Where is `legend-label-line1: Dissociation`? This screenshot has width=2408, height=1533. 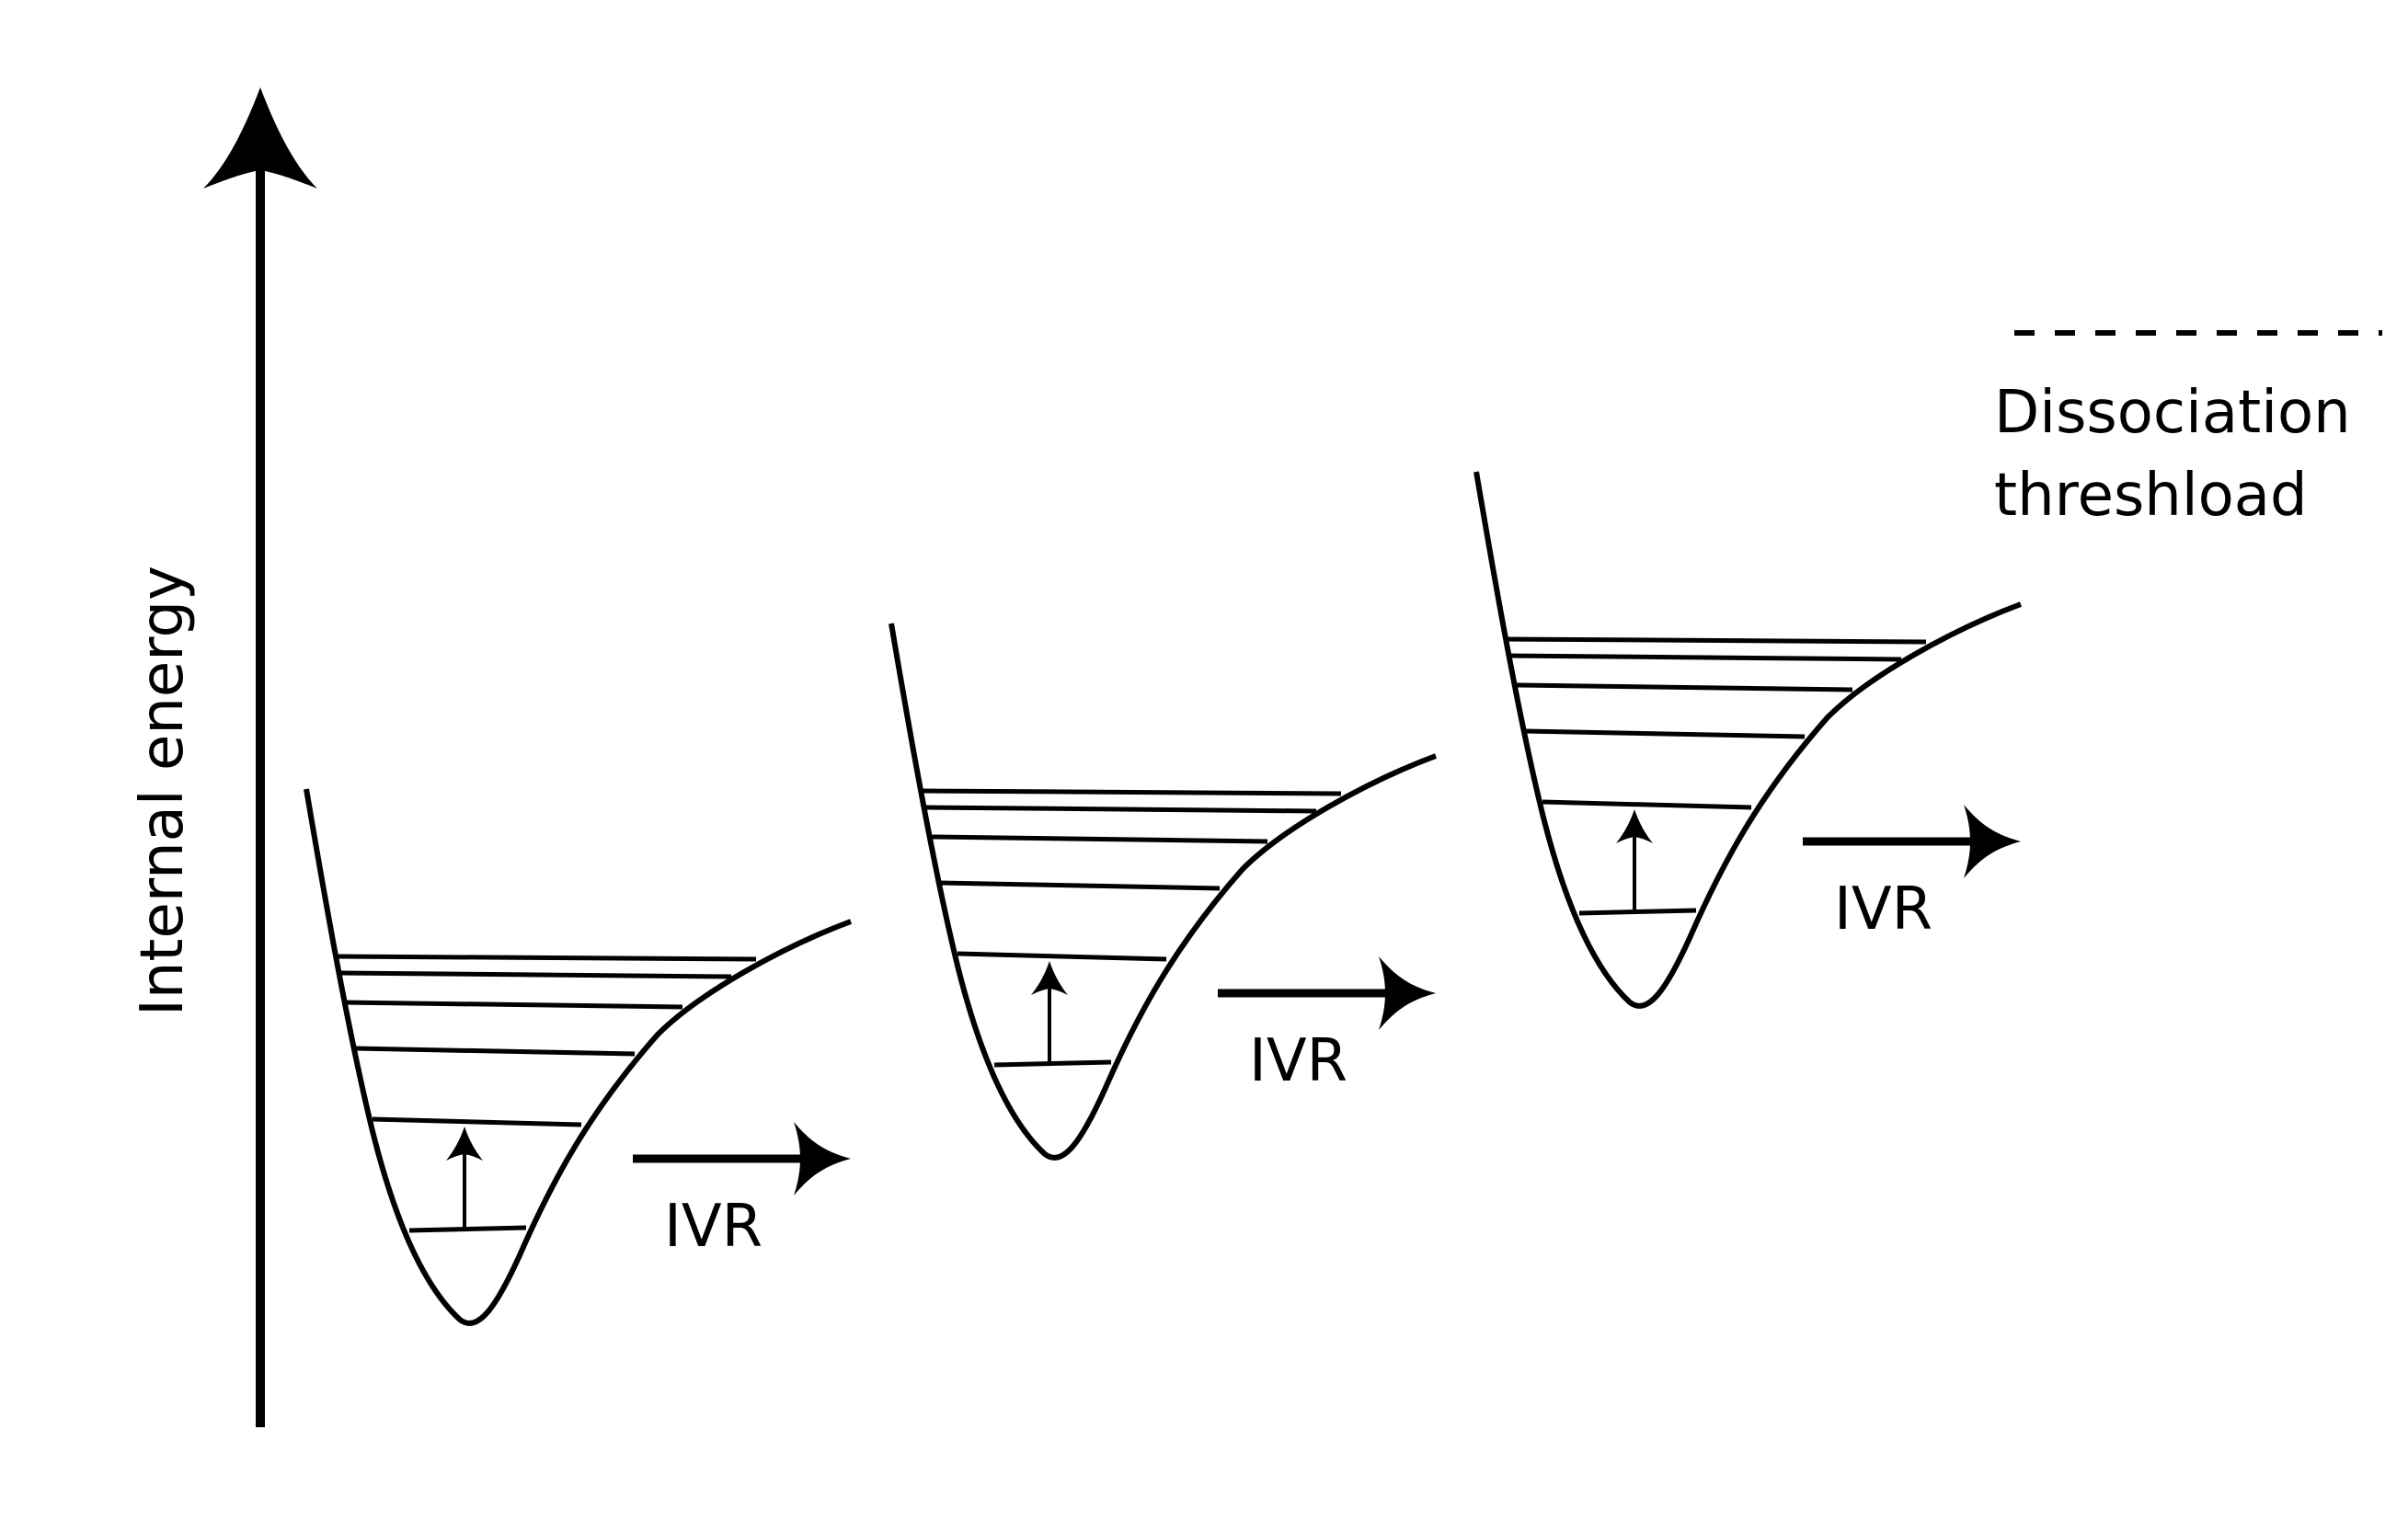
legend-label-line1: Dissociation is located at coordinates (2172, 413).